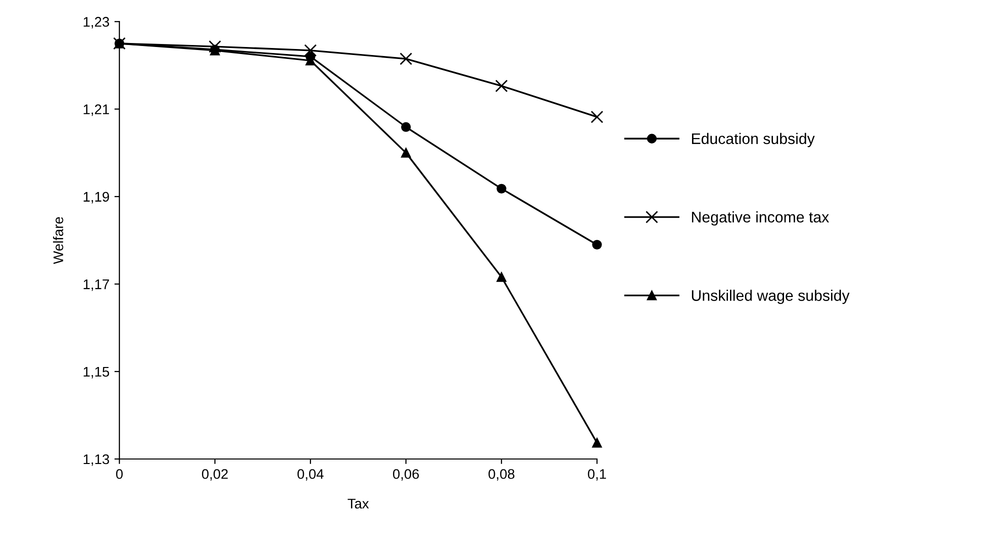 The image size is (995, 540). What do you see at coordinates (58, 240) in the screenshot?
I see `y-axis-title: Welfare` at bounding box center [58, 240].